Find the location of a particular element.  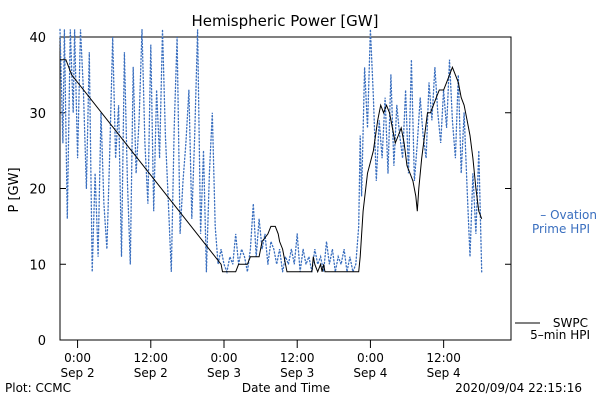

y-axis-label: P [GW] is located at coordinates (14, 189).